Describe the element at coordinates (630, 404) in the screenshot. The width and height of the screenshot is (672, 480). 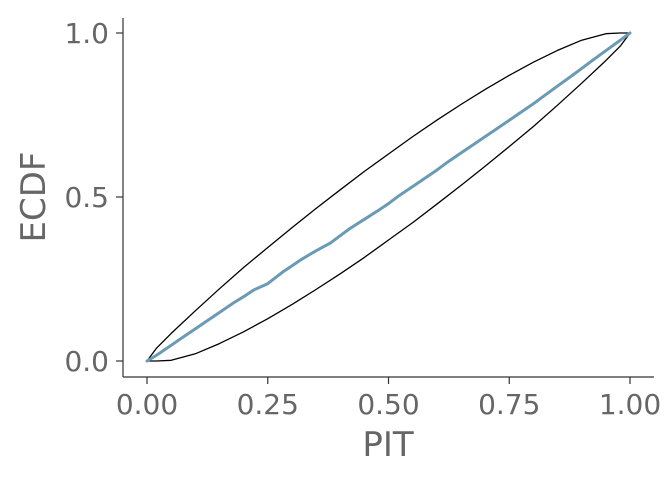
I see `x-tick-label: 1.00` at that location.